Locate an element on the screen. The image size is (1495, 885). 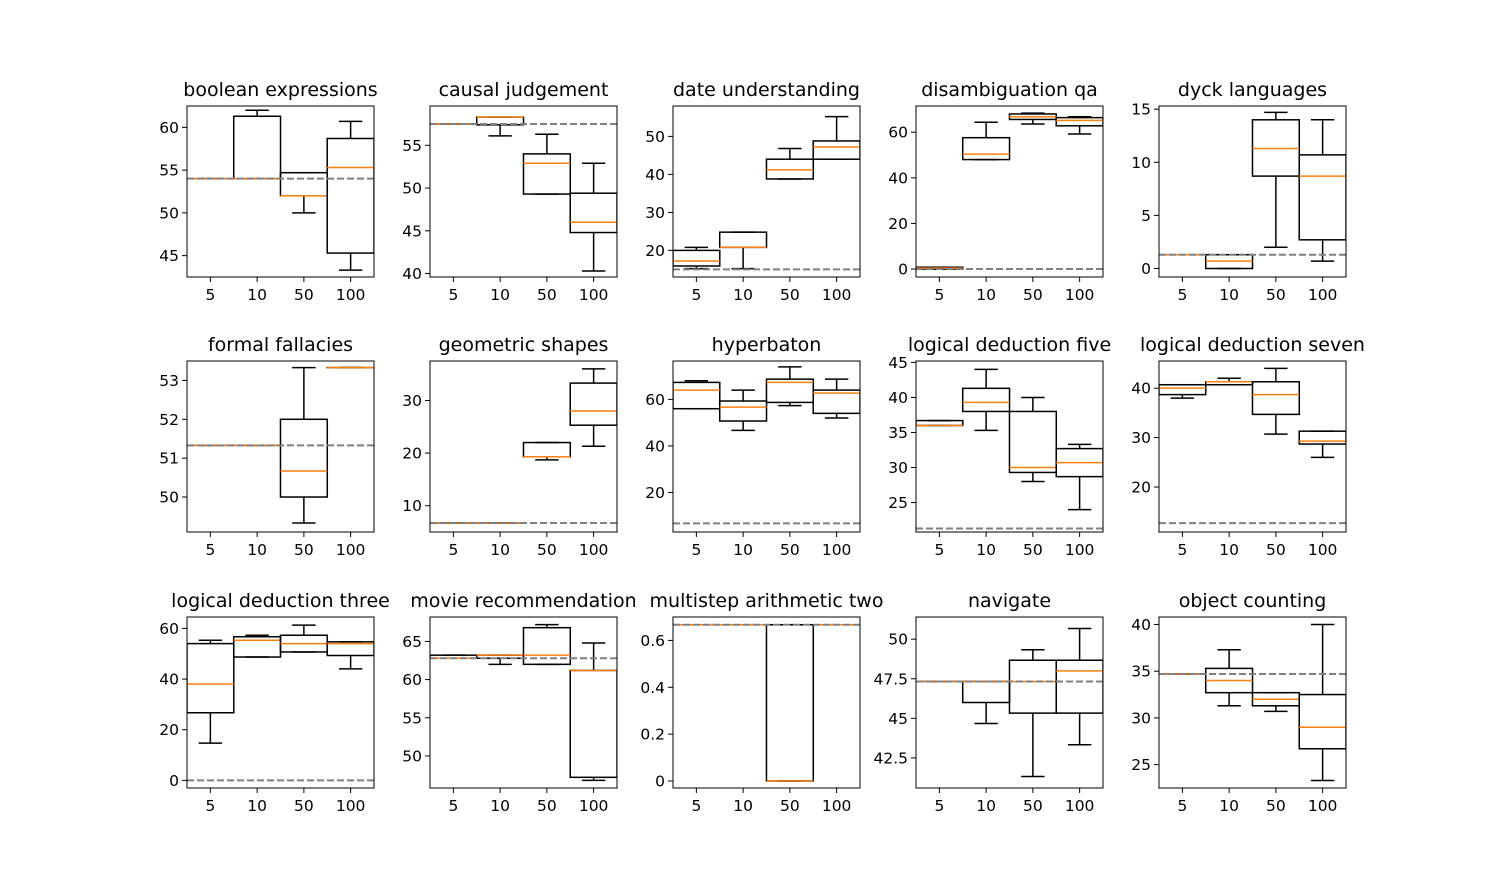
axes-content is located at coordinates (280, 703).